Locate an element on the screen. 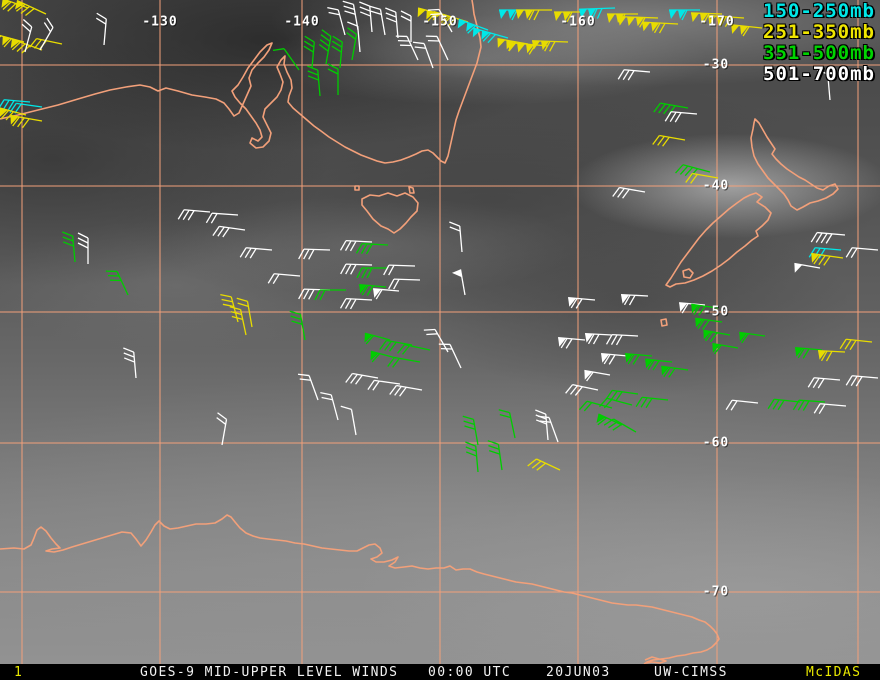  legend-label: 251-350mb is located at coordinates (819, 32).